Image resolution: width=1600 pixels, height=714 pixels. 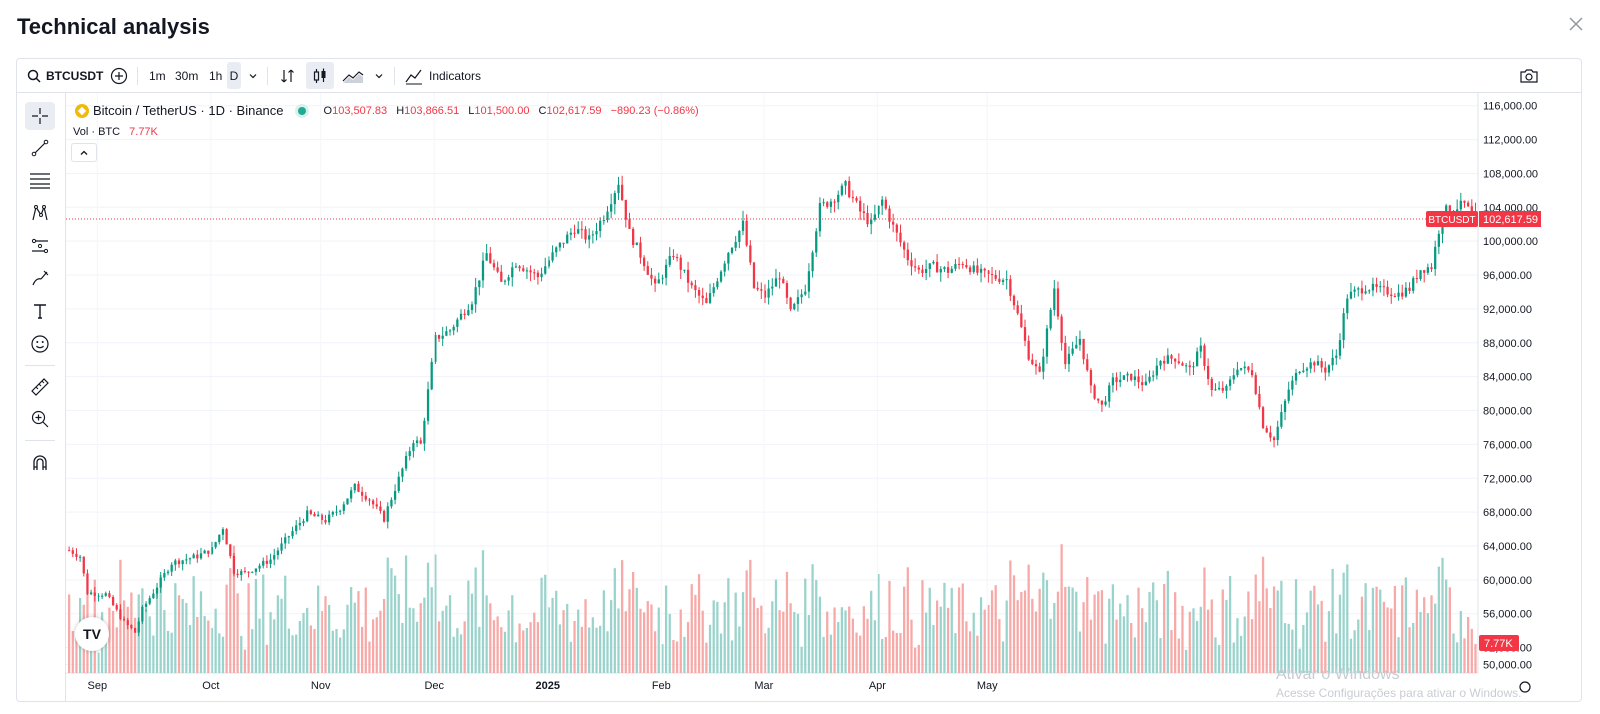 What do you see at coordinates (92, 634) in the screenshot?
I see `tradingview-logo: TV` at bounding box center [92, 634].